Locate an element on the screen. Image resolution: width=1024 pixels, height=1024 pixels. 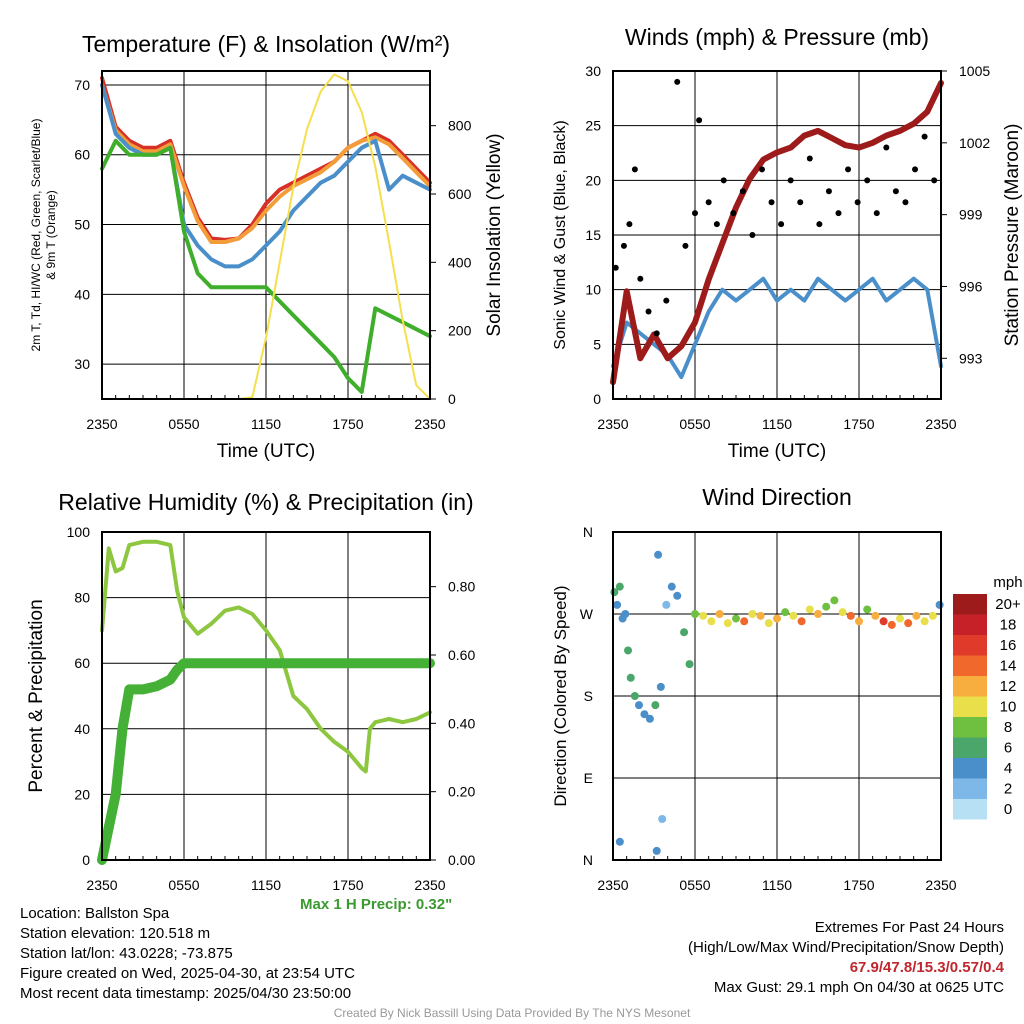
y2-tick-label: 1005 is located at coordinates (974, 71).